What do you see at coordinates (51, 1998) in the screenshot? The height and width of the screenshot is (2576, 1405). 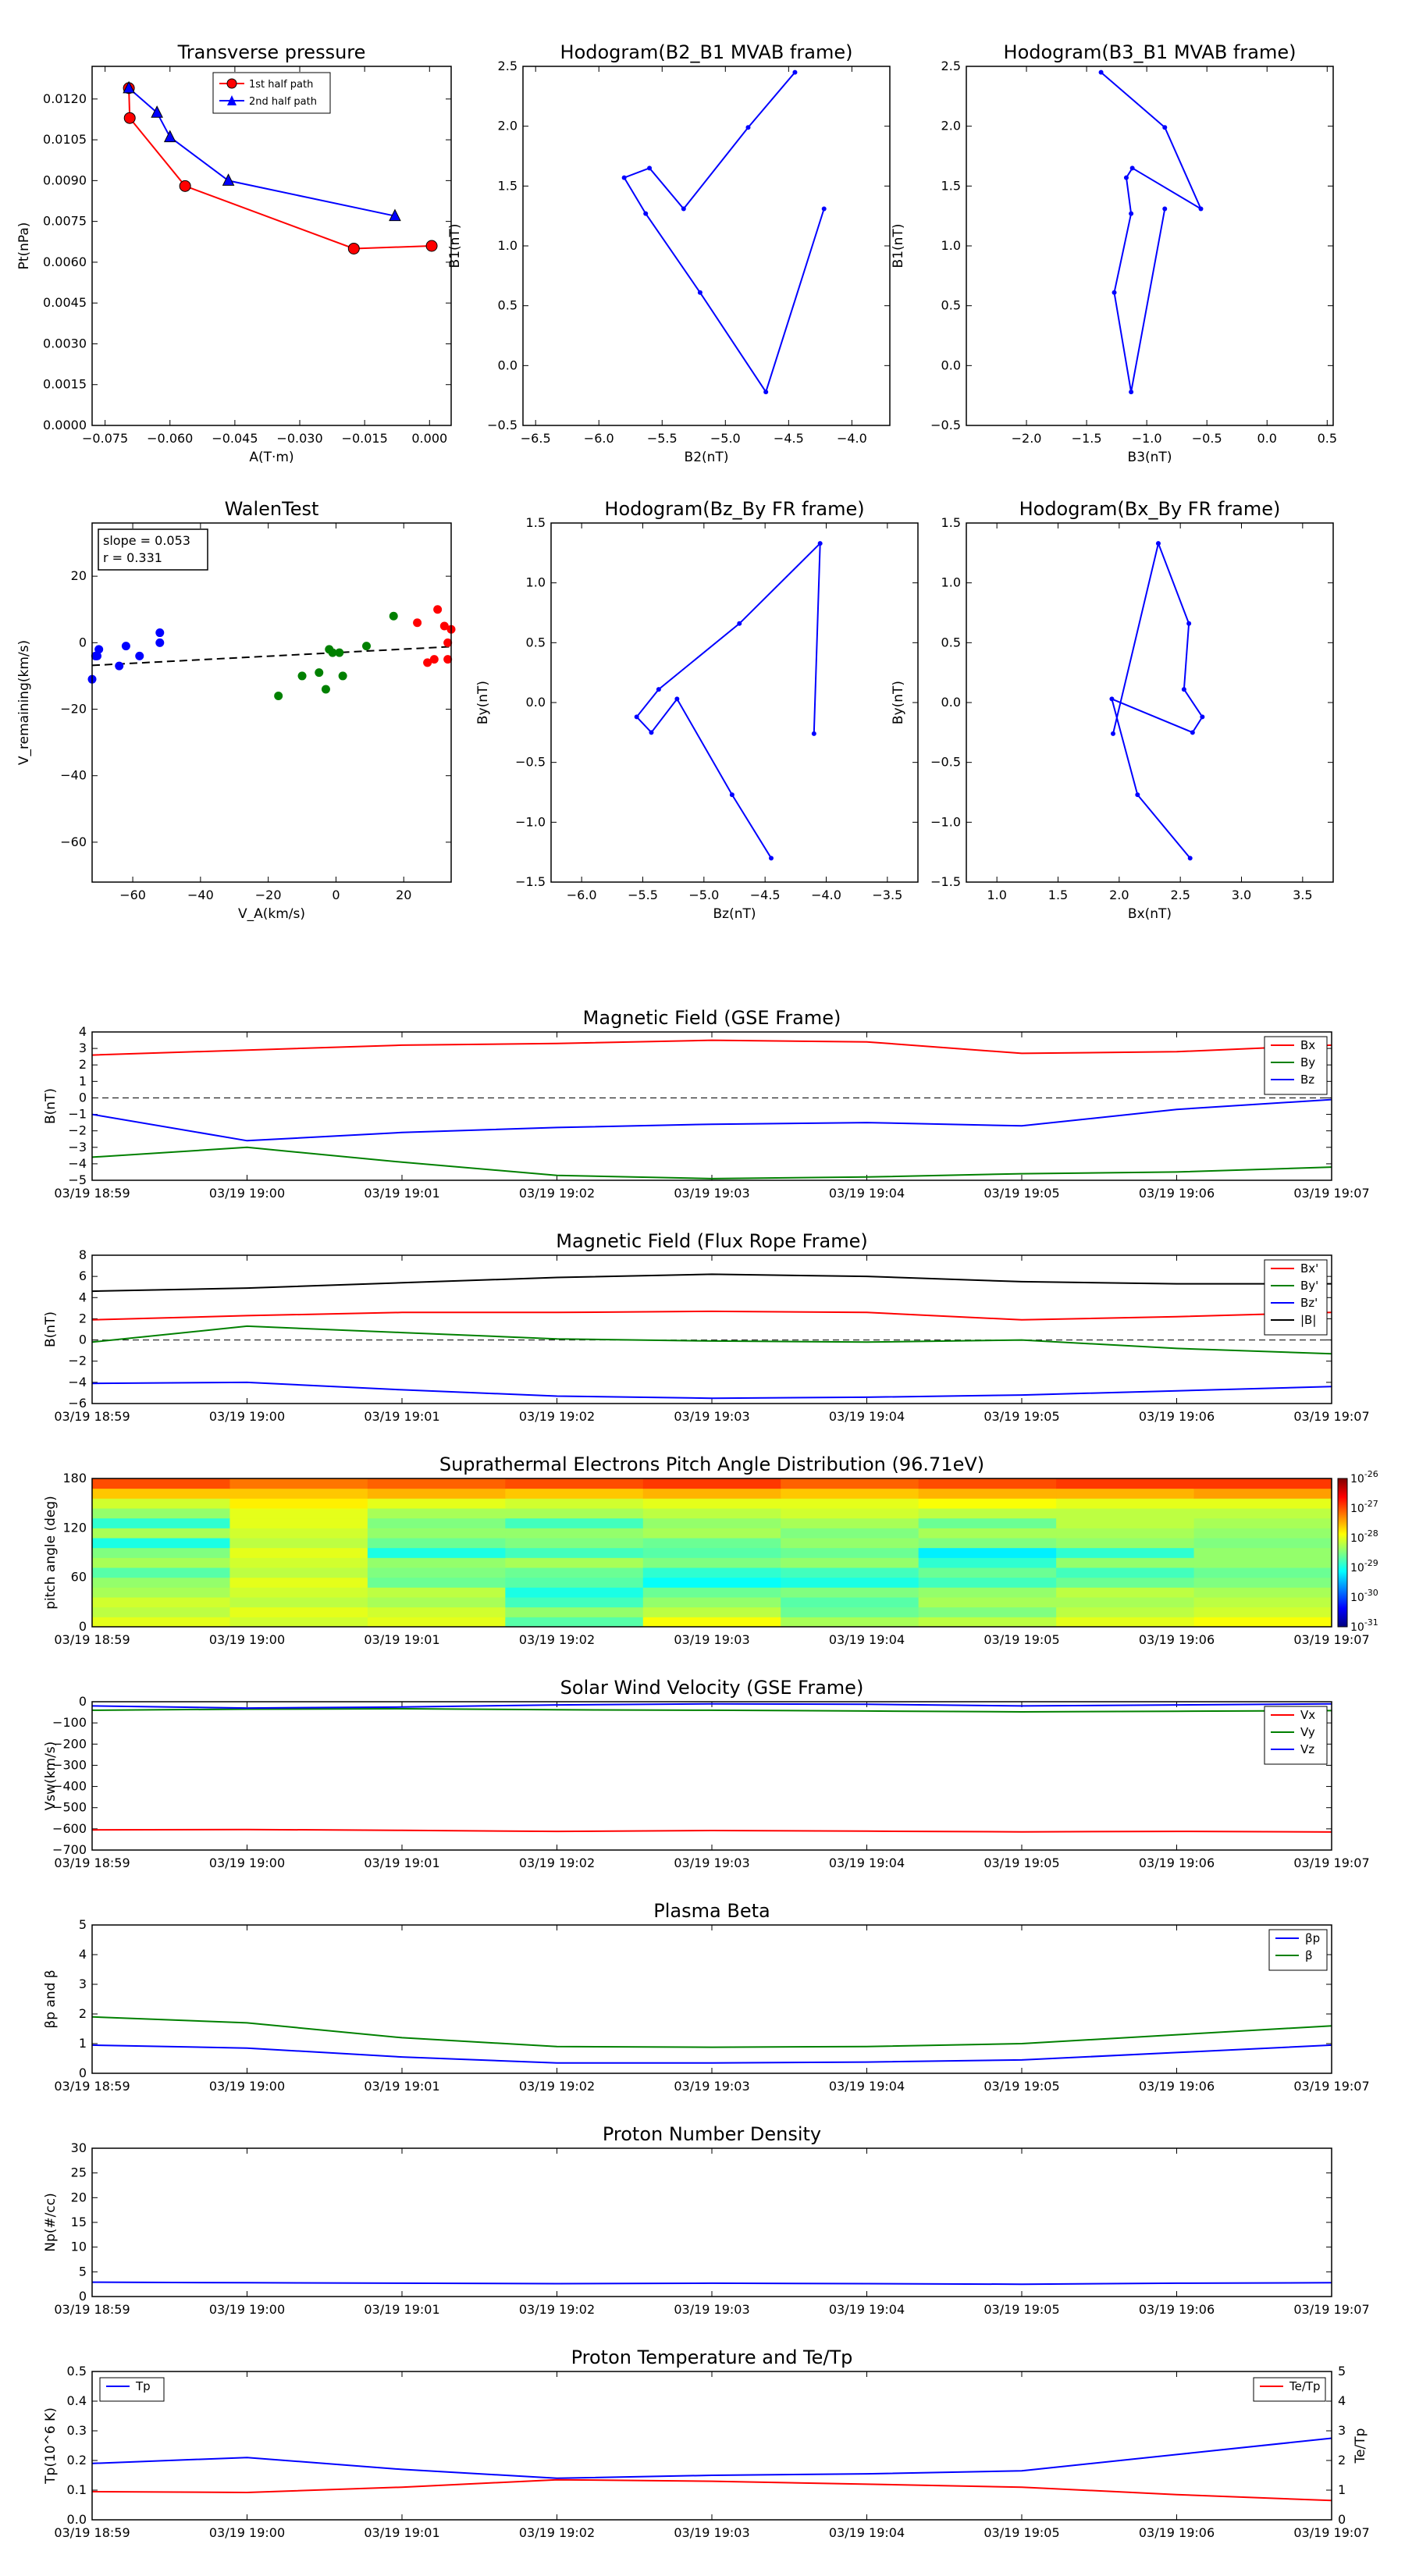 I see `y-axis-label: βp and β` at bounding box center [51, 1998].